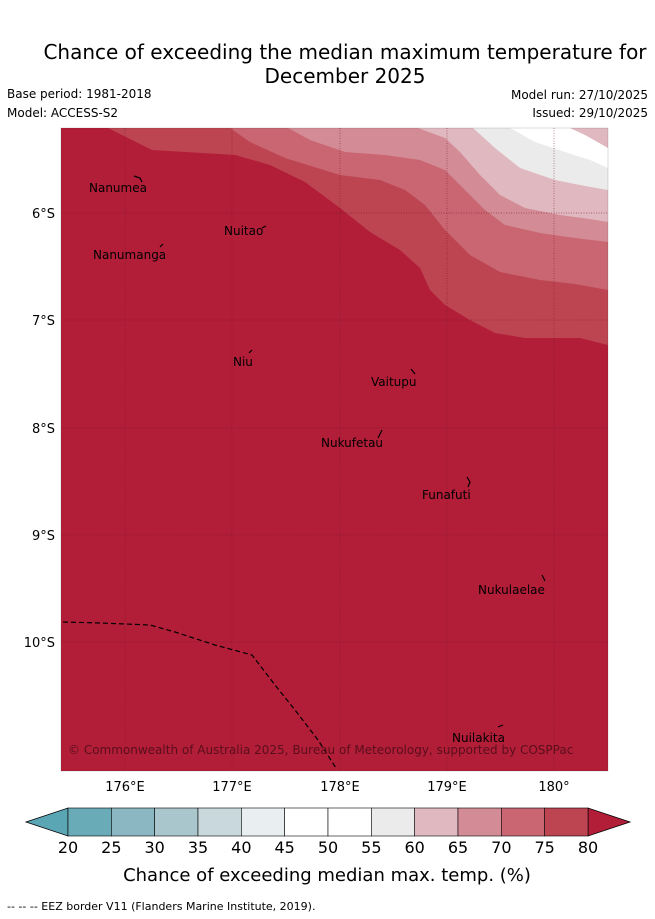 The image size is (655, 919). I want to click on island-nuilakita, so click(500, 726).